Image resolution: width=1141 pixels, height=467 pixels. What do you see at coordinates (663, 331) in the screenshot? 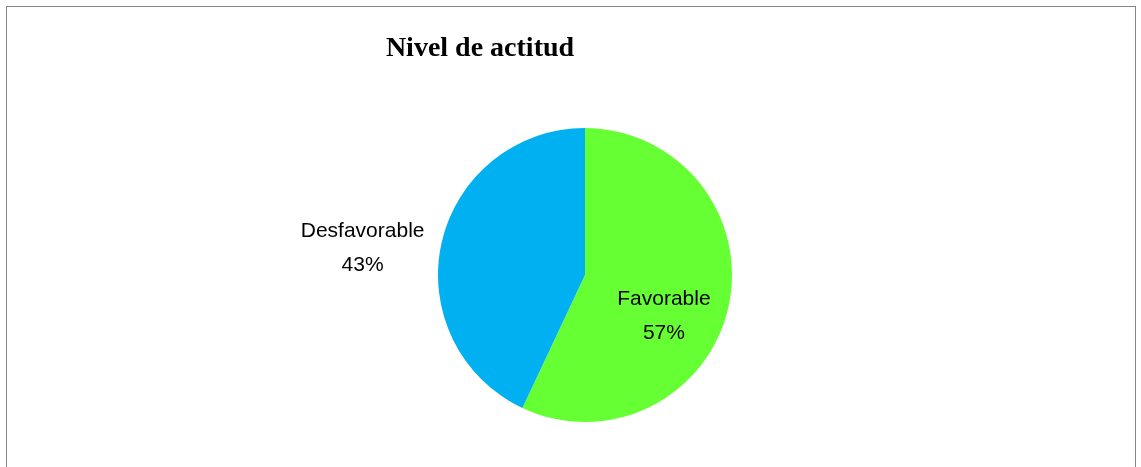
I see `data-label: 57%` at bounding box center [663, 331].